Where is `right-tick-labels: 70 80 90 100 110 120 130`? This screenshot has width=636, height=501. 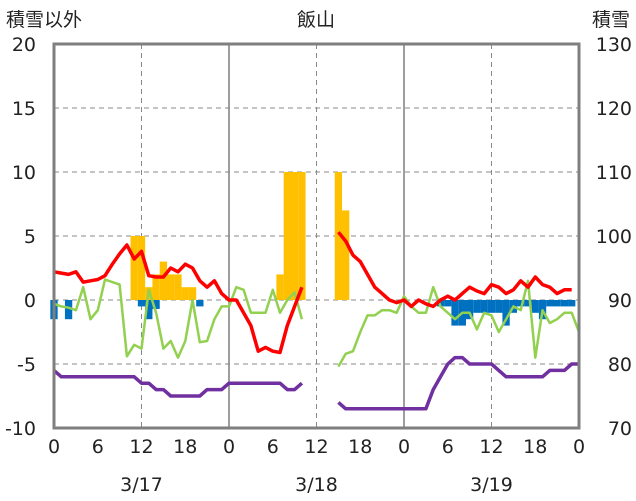
right-tick-labels: 70 80 90 100 110 120 130 is located at coordinates (614, 237).